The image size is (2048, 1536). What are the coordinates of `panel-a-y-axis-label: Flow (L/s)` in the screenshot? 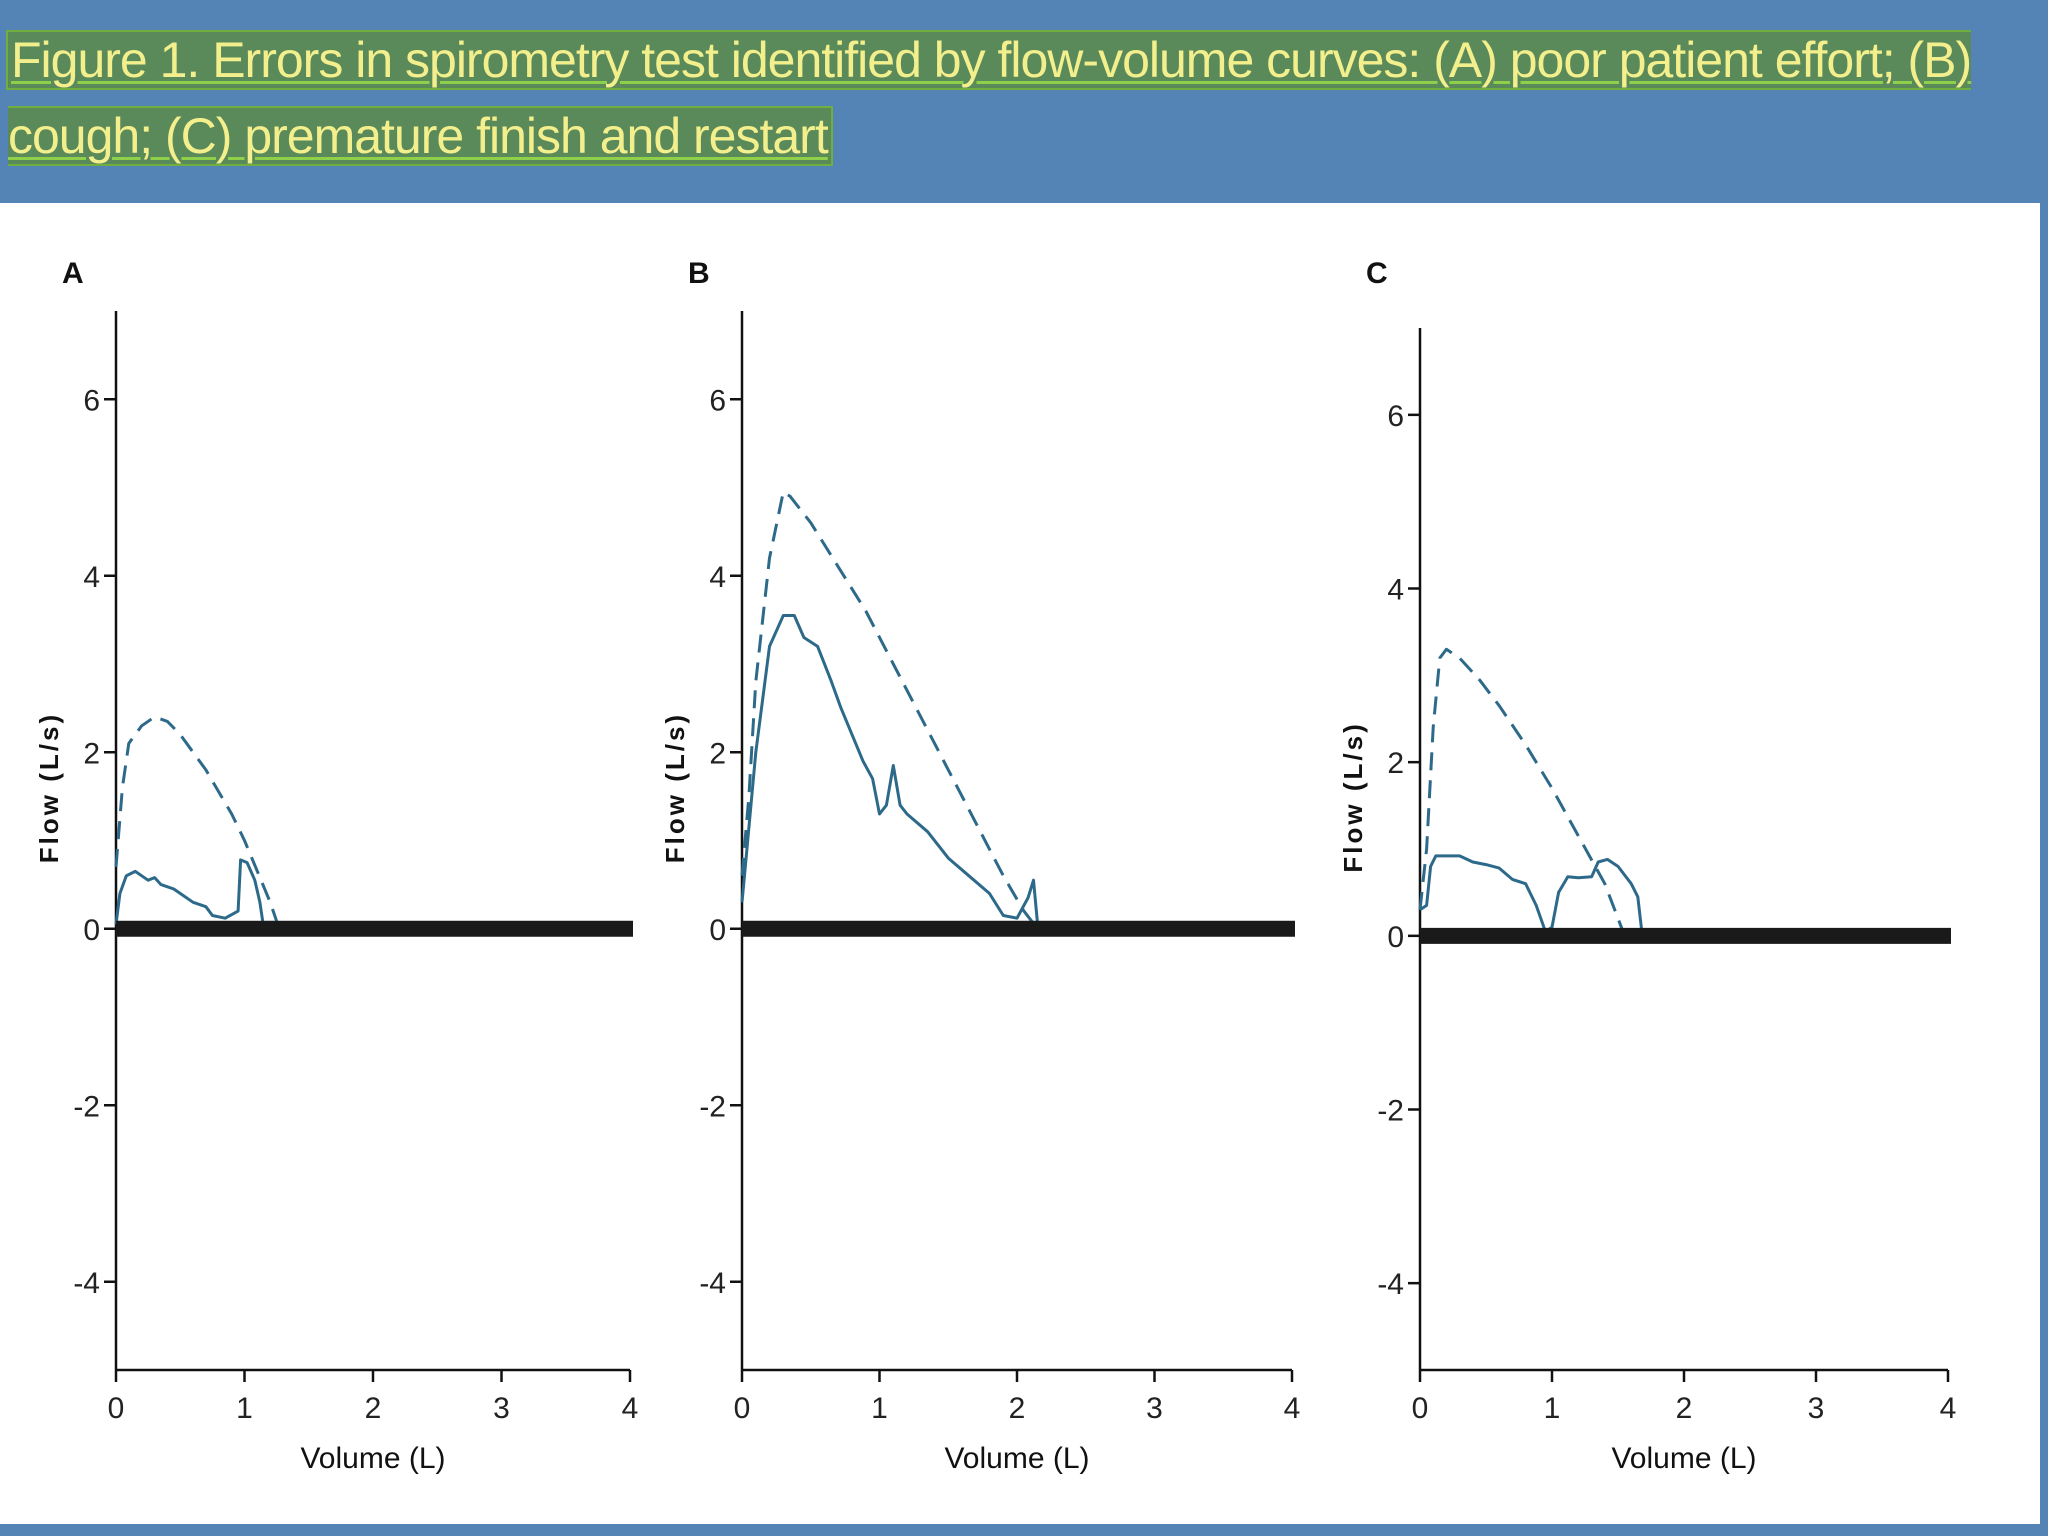 It's located at (49, 787).